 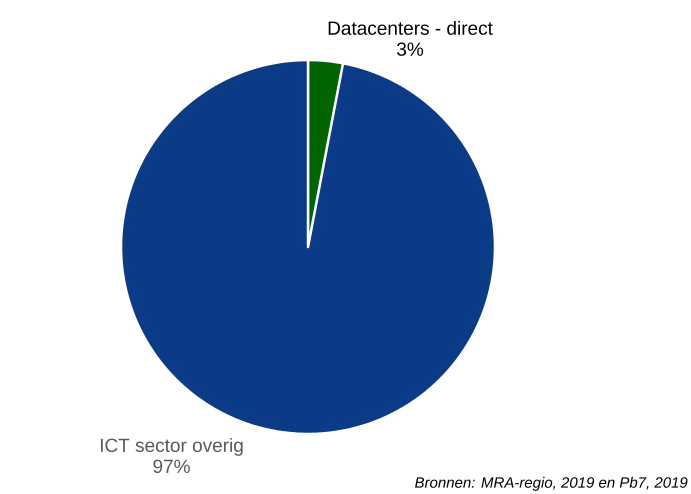 I want to click on slice-label: Datacenters - direct, so click(x=410, y=27).